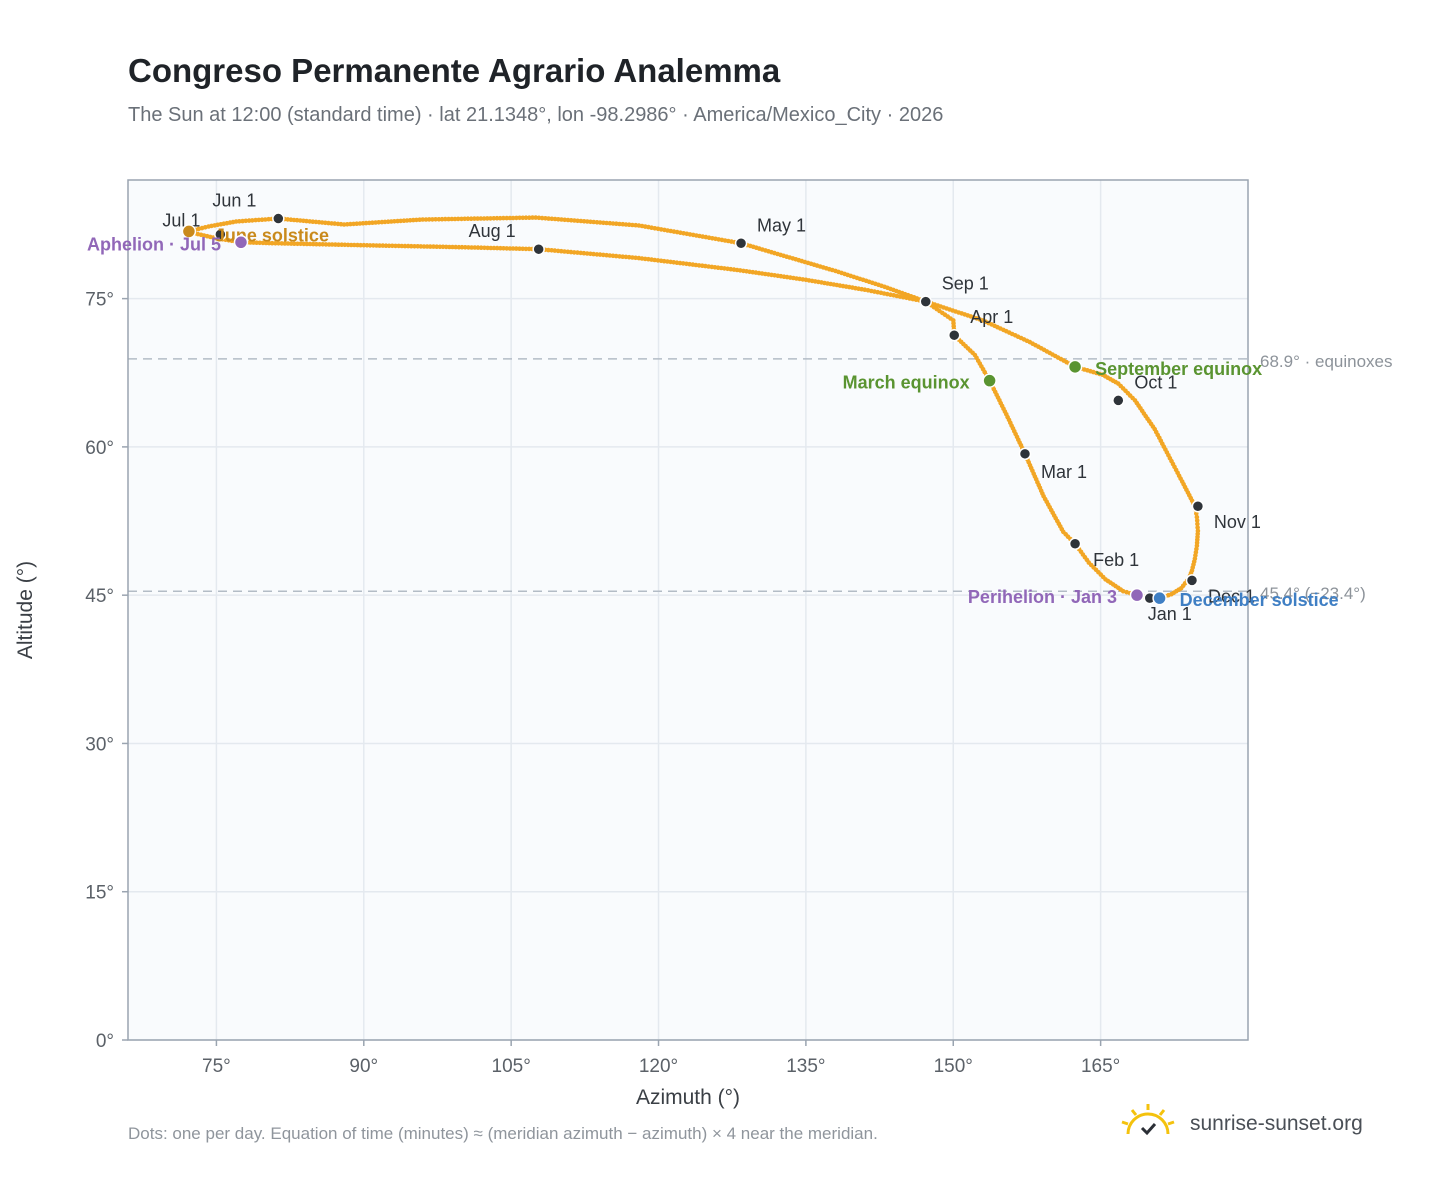 This screenshot has height=1188, width=1448. Describe the element at coordinates (688, 1097) in the screenshot. I see `x-axis-title: Azimuth (°)` at that location.